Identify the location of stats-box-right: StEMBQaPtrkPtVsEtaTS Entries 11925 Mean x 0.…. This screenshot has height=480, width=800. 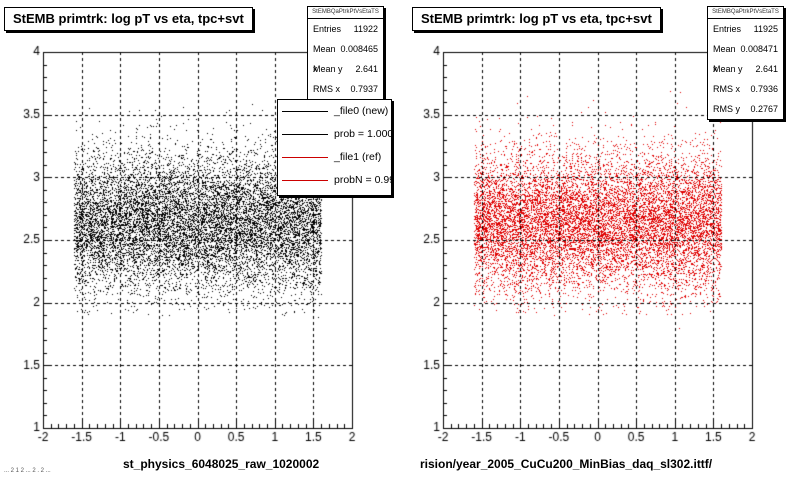
(745, 63).